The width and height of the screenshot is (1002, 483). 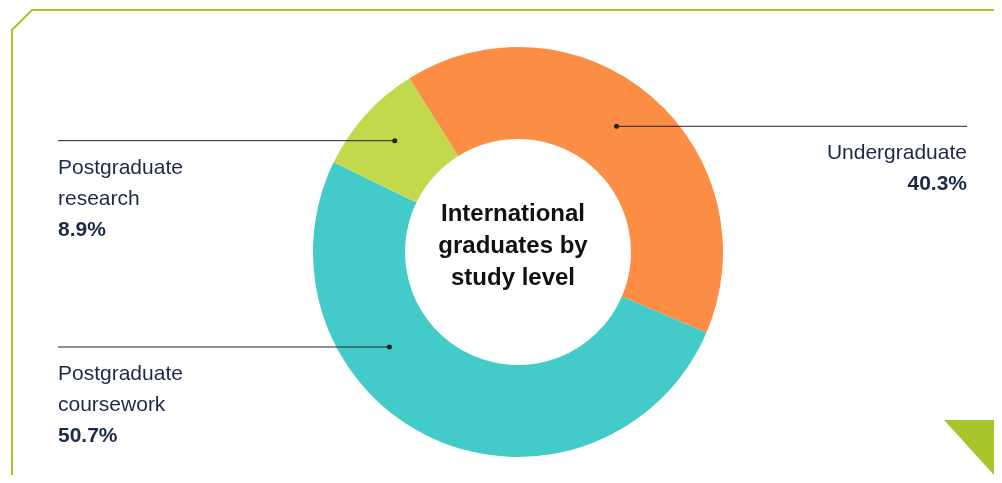 I want to click on slice-label: Postgraduate coursework, so click(x=120, y=388).